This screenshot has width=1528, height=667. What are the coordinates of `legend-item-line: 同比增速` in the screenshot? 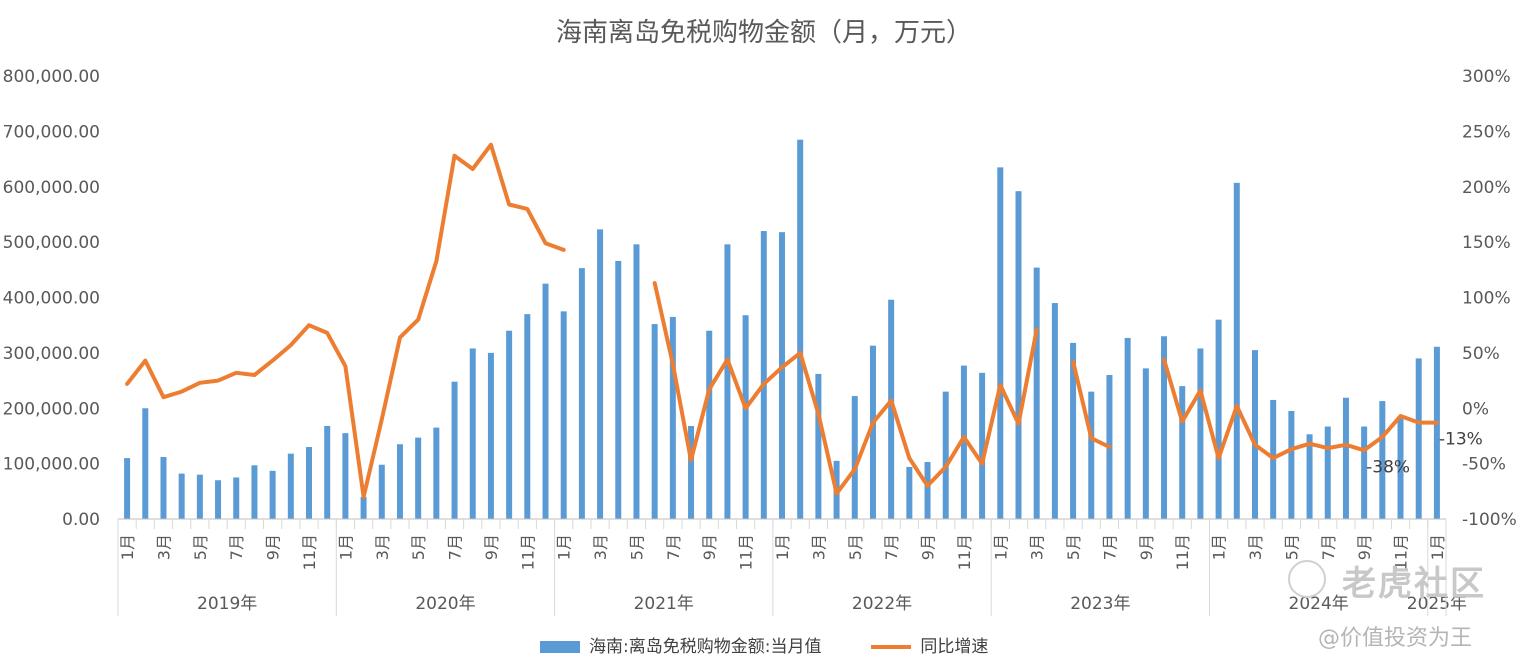 It's located at (929, 644).